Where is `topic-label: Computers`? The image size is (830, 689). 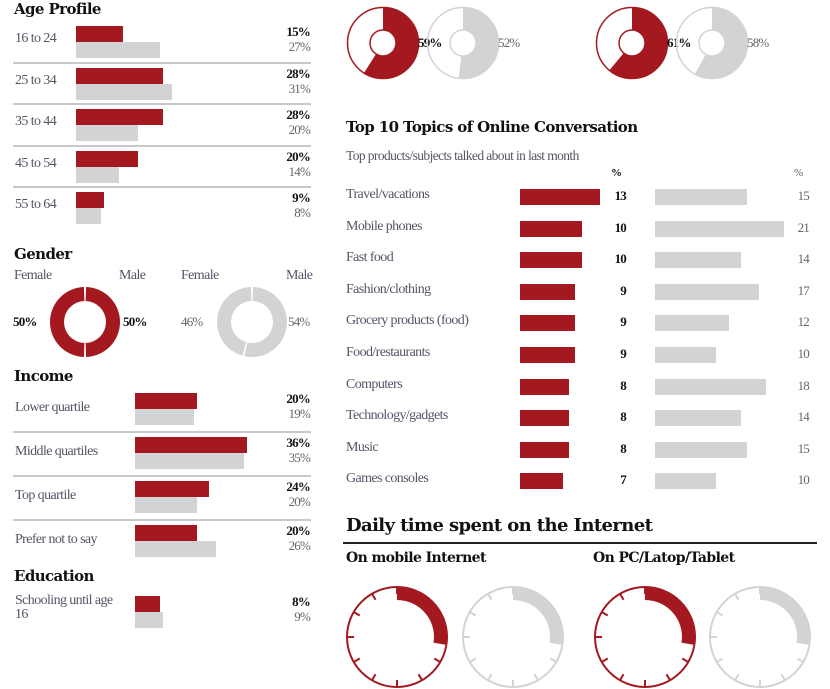 topic-label: Computers is located at coordinates (374, 384).